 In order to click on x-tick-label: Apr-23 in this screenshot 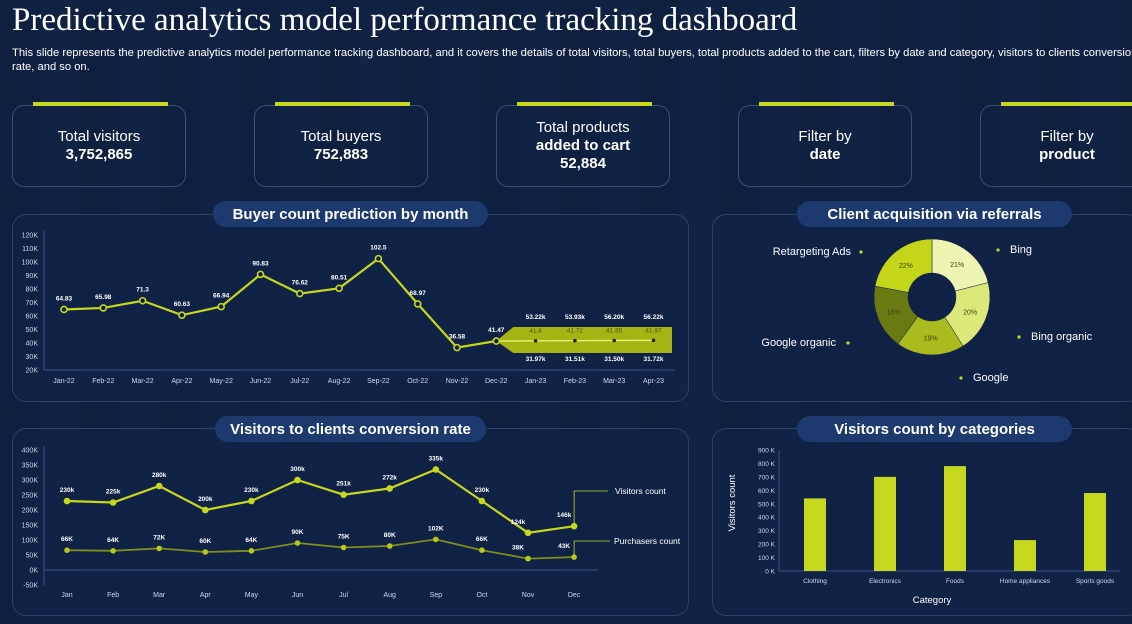, I will do `click(653, 381)`.